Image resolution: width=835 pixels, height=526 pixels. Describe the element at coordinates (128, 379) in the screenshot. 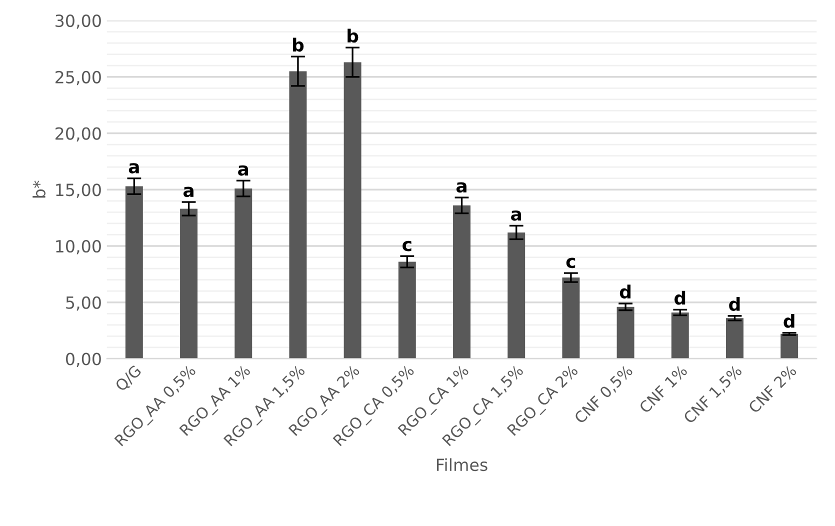

I see `x-tick-label: Q/G` at that location.